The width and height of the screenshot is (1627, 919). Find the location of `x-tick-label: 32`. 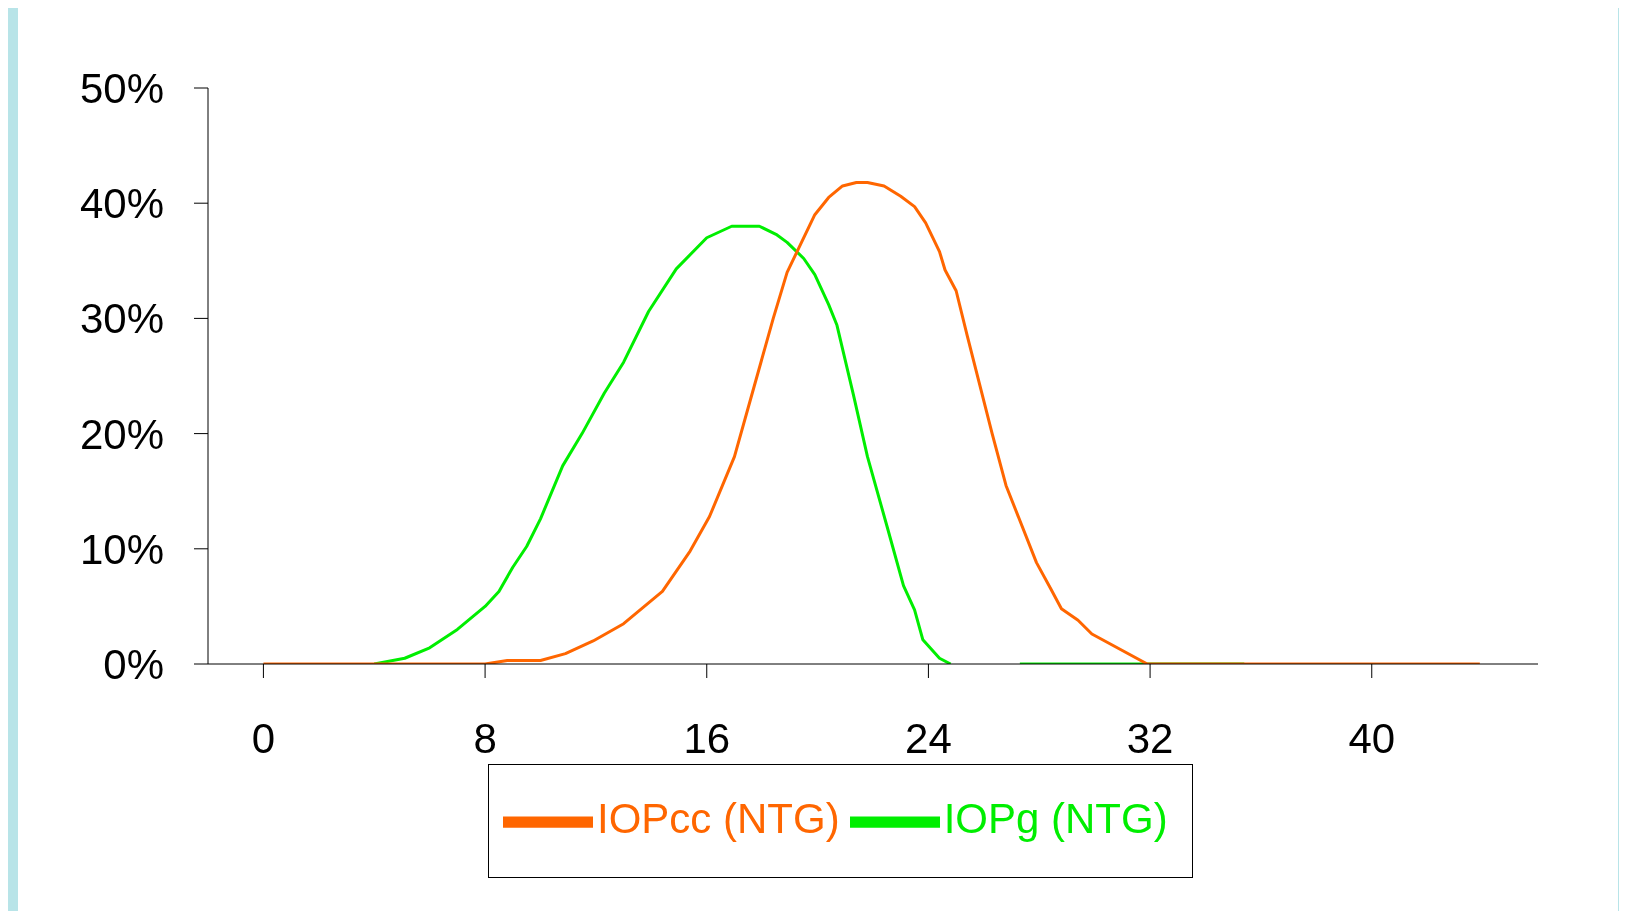

x-tick-label: 32 is located at coordinates (1150, 738).